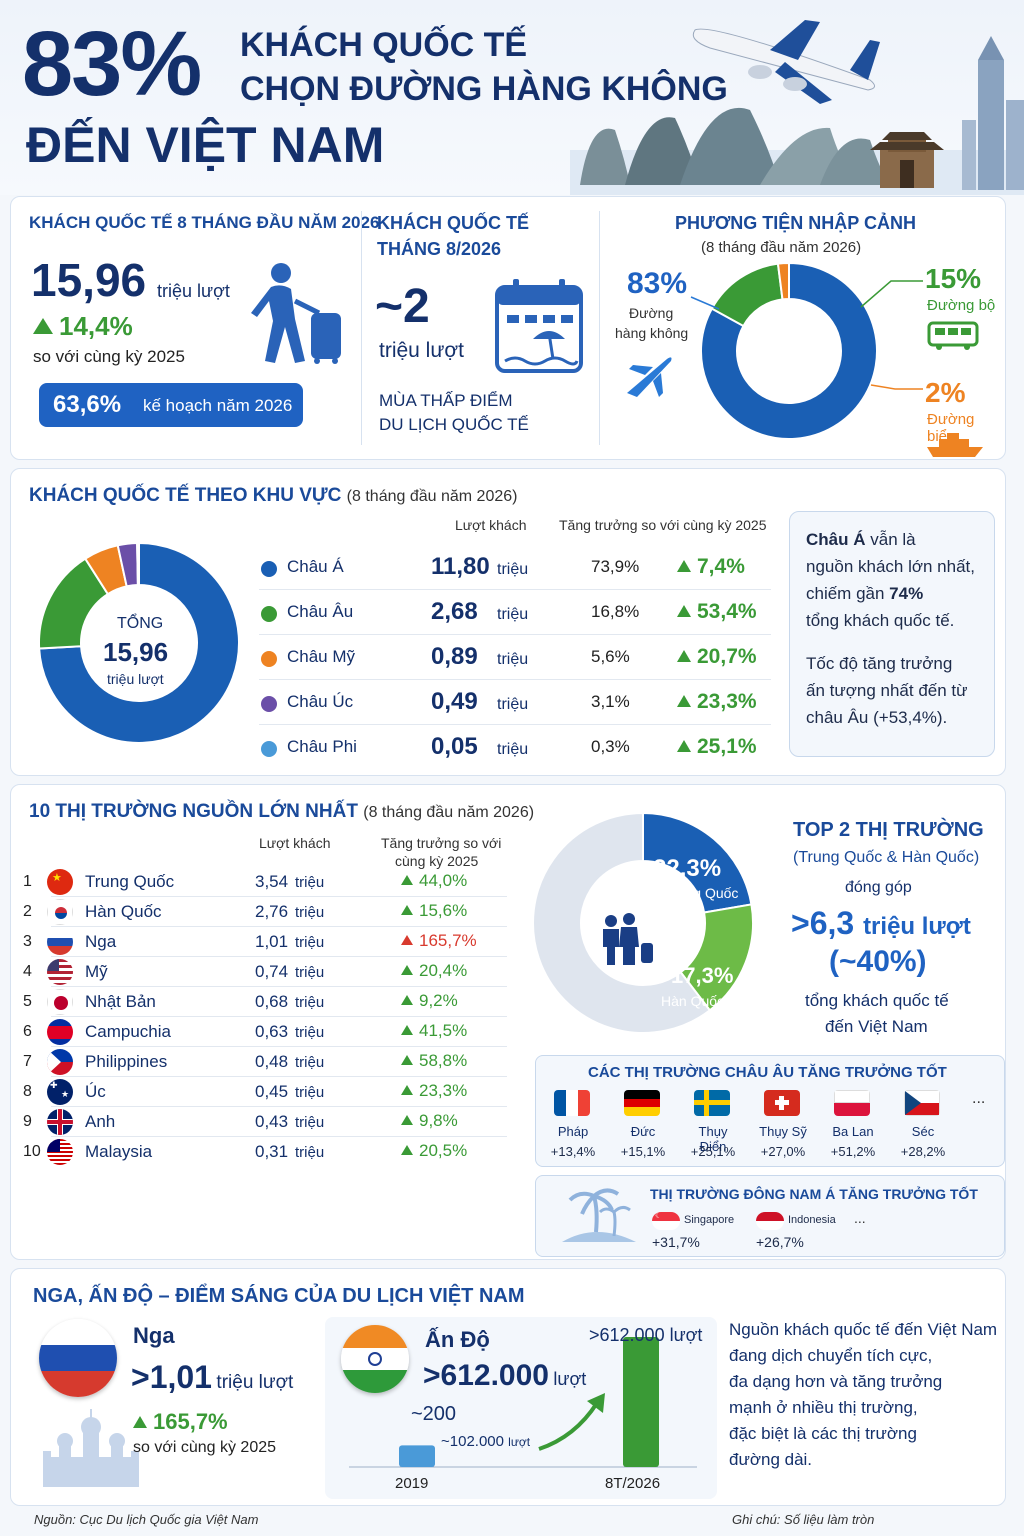  Describe the element at coordinates (140, 623) in the screenshot. I see `regions-center-label: TỔNG` at that location.